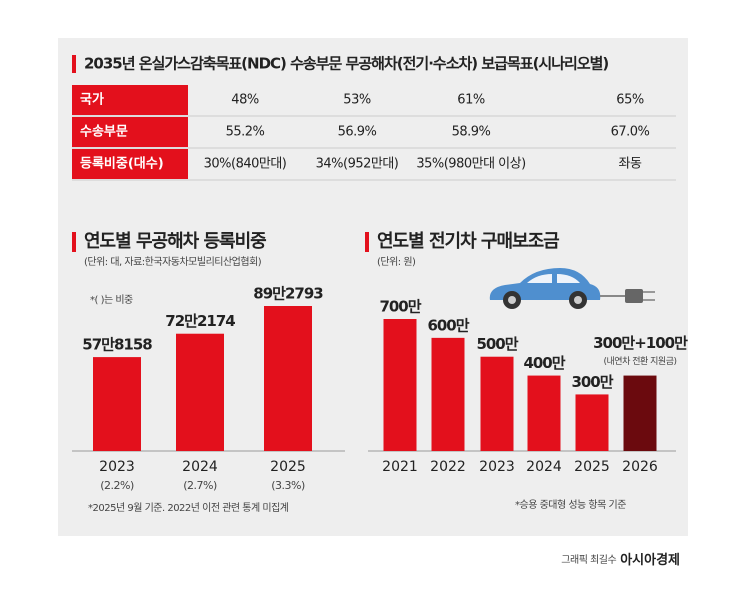 This screenshot has width=745, height=610. I want to click on data-label: 72만2174, so click(200, 321).